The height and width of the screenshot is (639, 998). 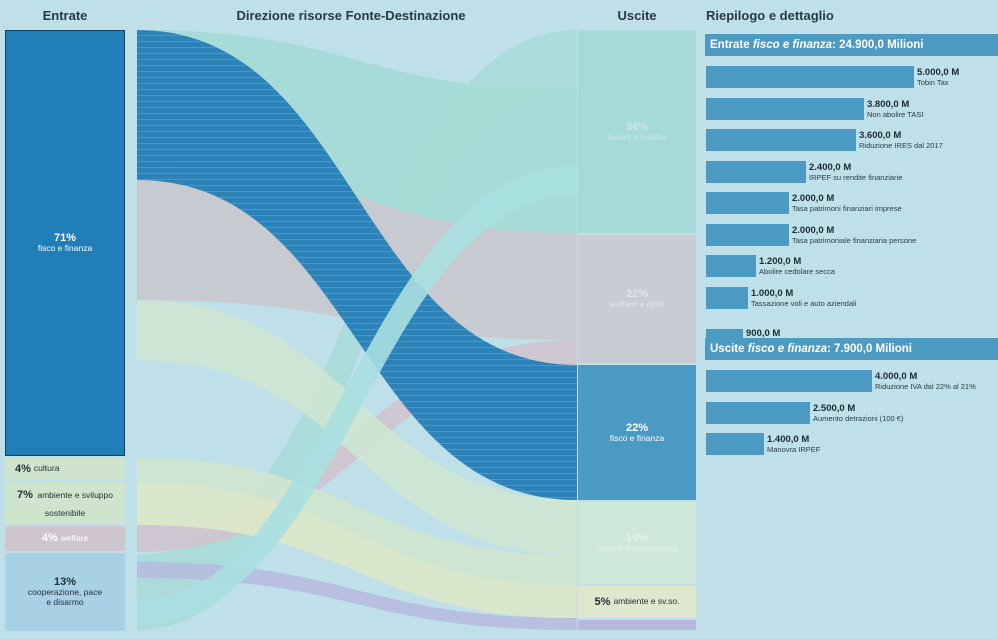 I want to click on uscite-detail-row: 1.400,0 M Manovra IRPEF, so click(x=805, y=444).